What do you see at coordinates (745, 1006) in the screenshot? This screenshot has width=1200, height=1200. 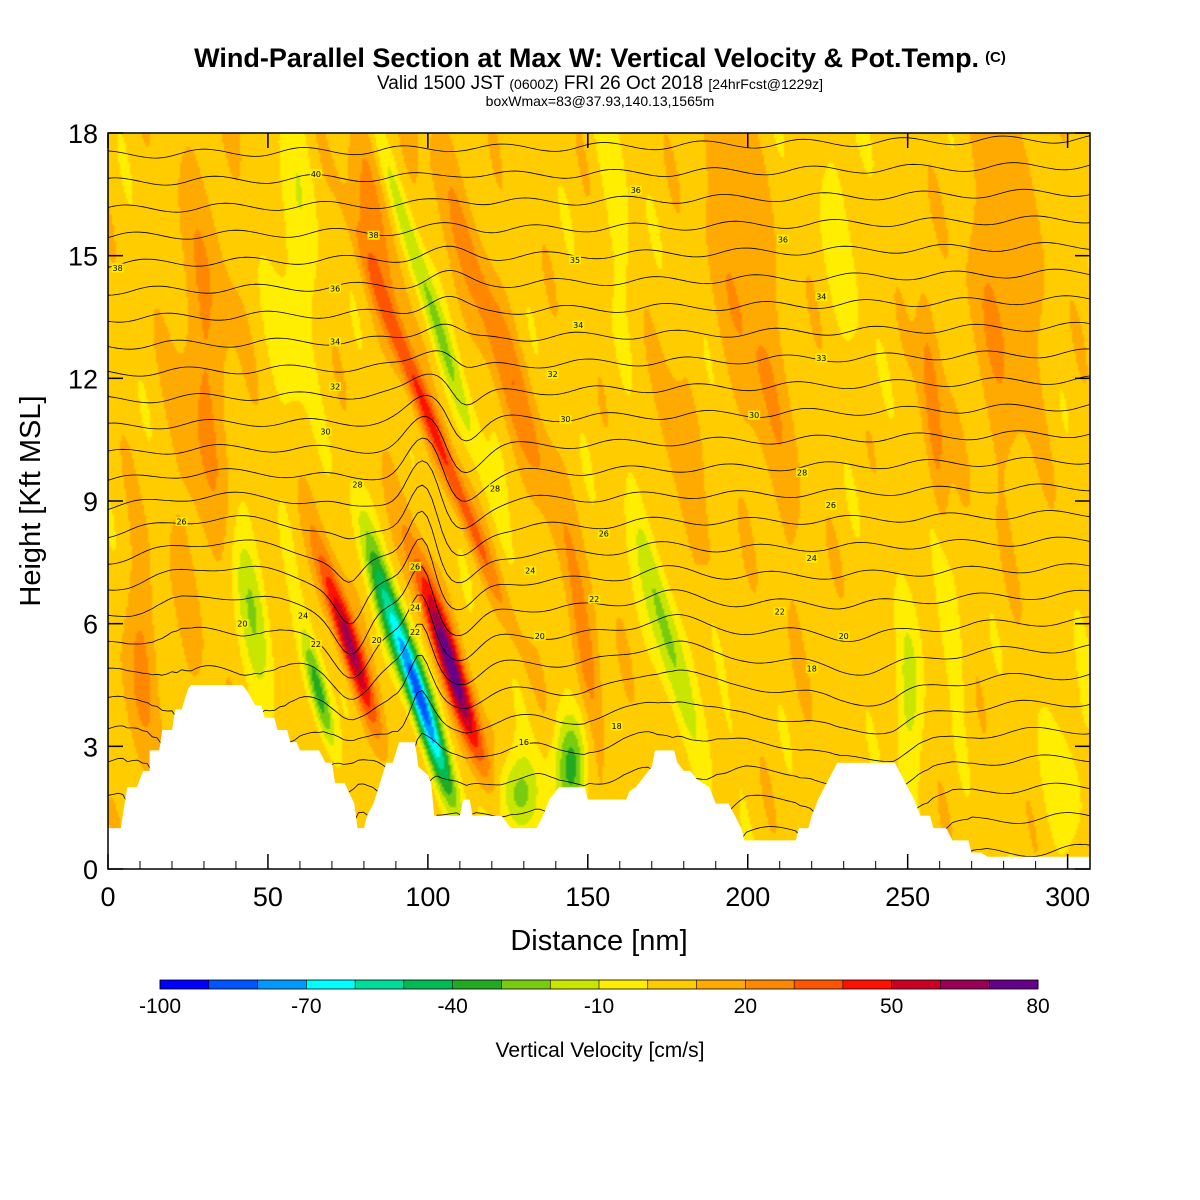 I see `colorbar-tick-label: 20` at bounding box center [745, 1006].